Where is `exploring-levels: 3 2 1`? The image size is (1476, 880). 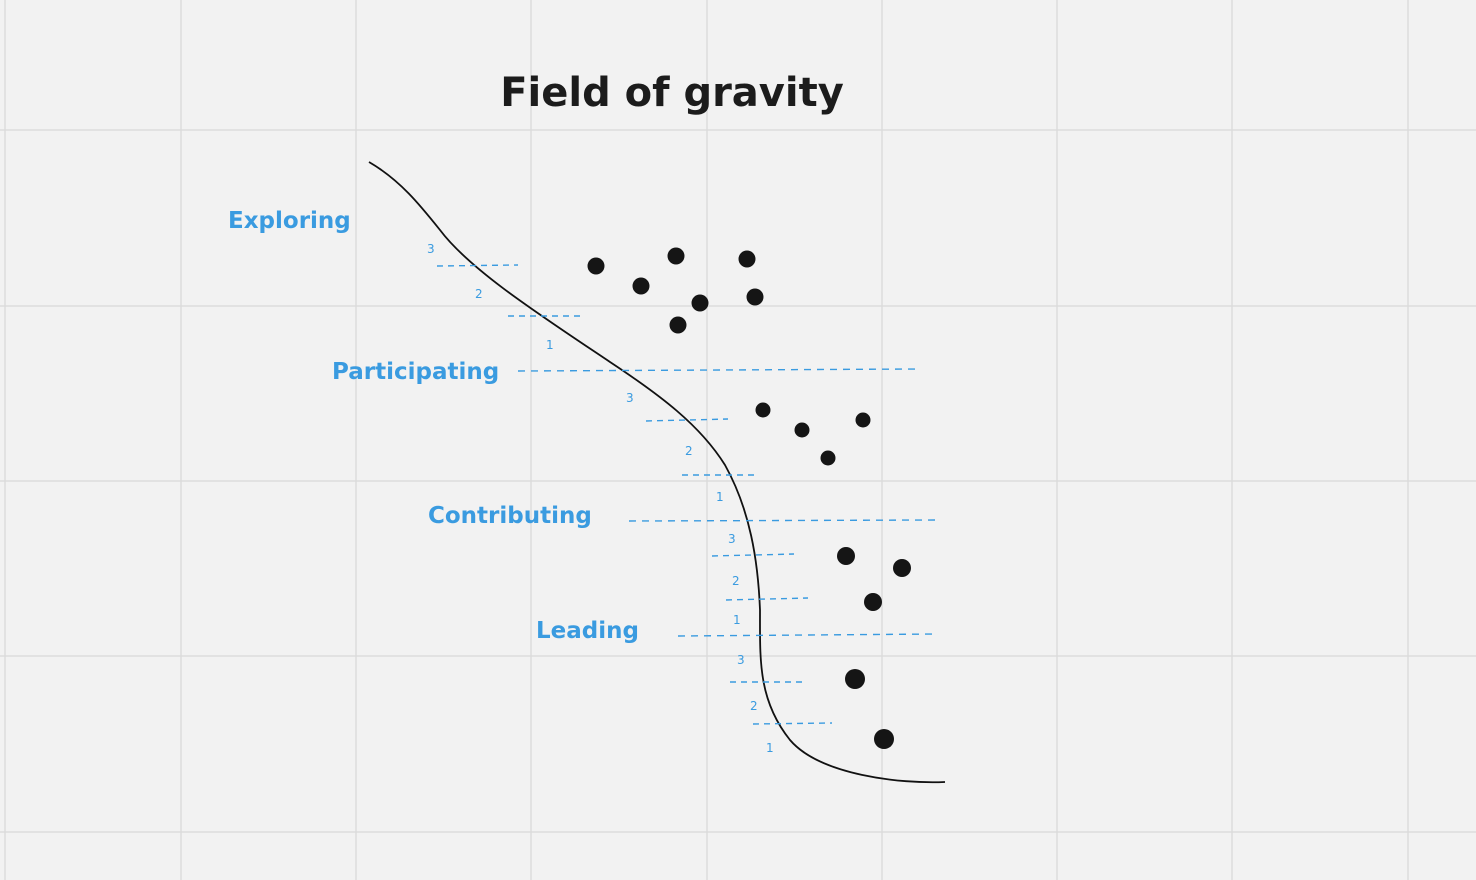
exploring-levels: 3 2 1 is located at coordinates (503, 297).